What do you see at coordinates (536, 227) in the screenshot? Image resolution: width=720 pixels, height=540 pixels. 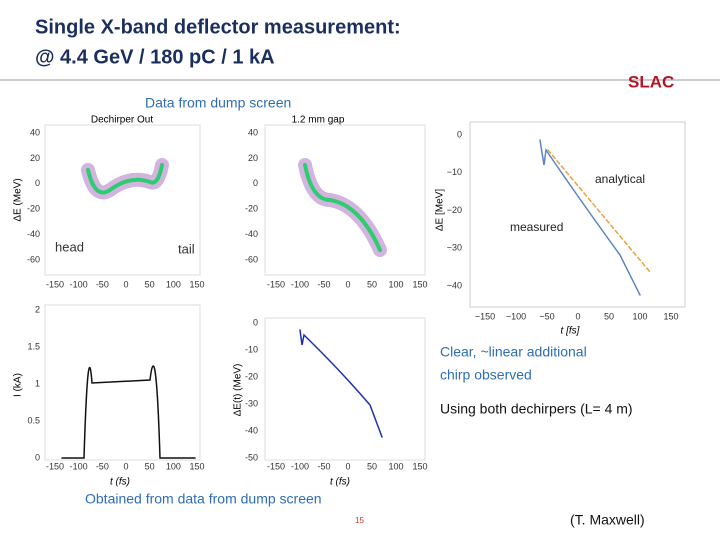 I see `label-measured: measured` at bounding box center [536, 227].